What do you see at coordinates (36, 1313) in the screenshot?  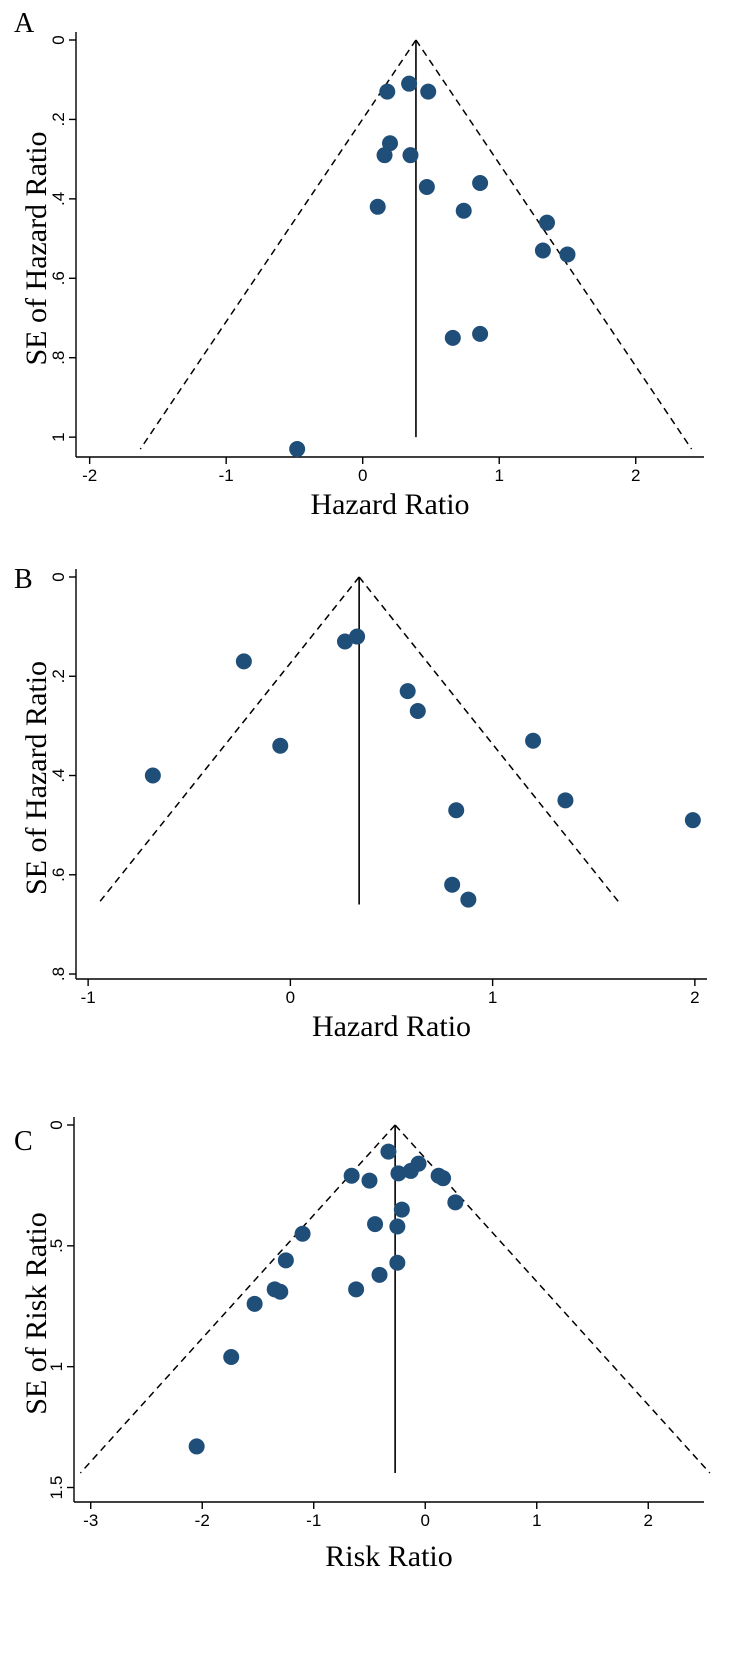 I see `y-axis-title: SE of Risk Ratio` at bounding box center [36, 1313].